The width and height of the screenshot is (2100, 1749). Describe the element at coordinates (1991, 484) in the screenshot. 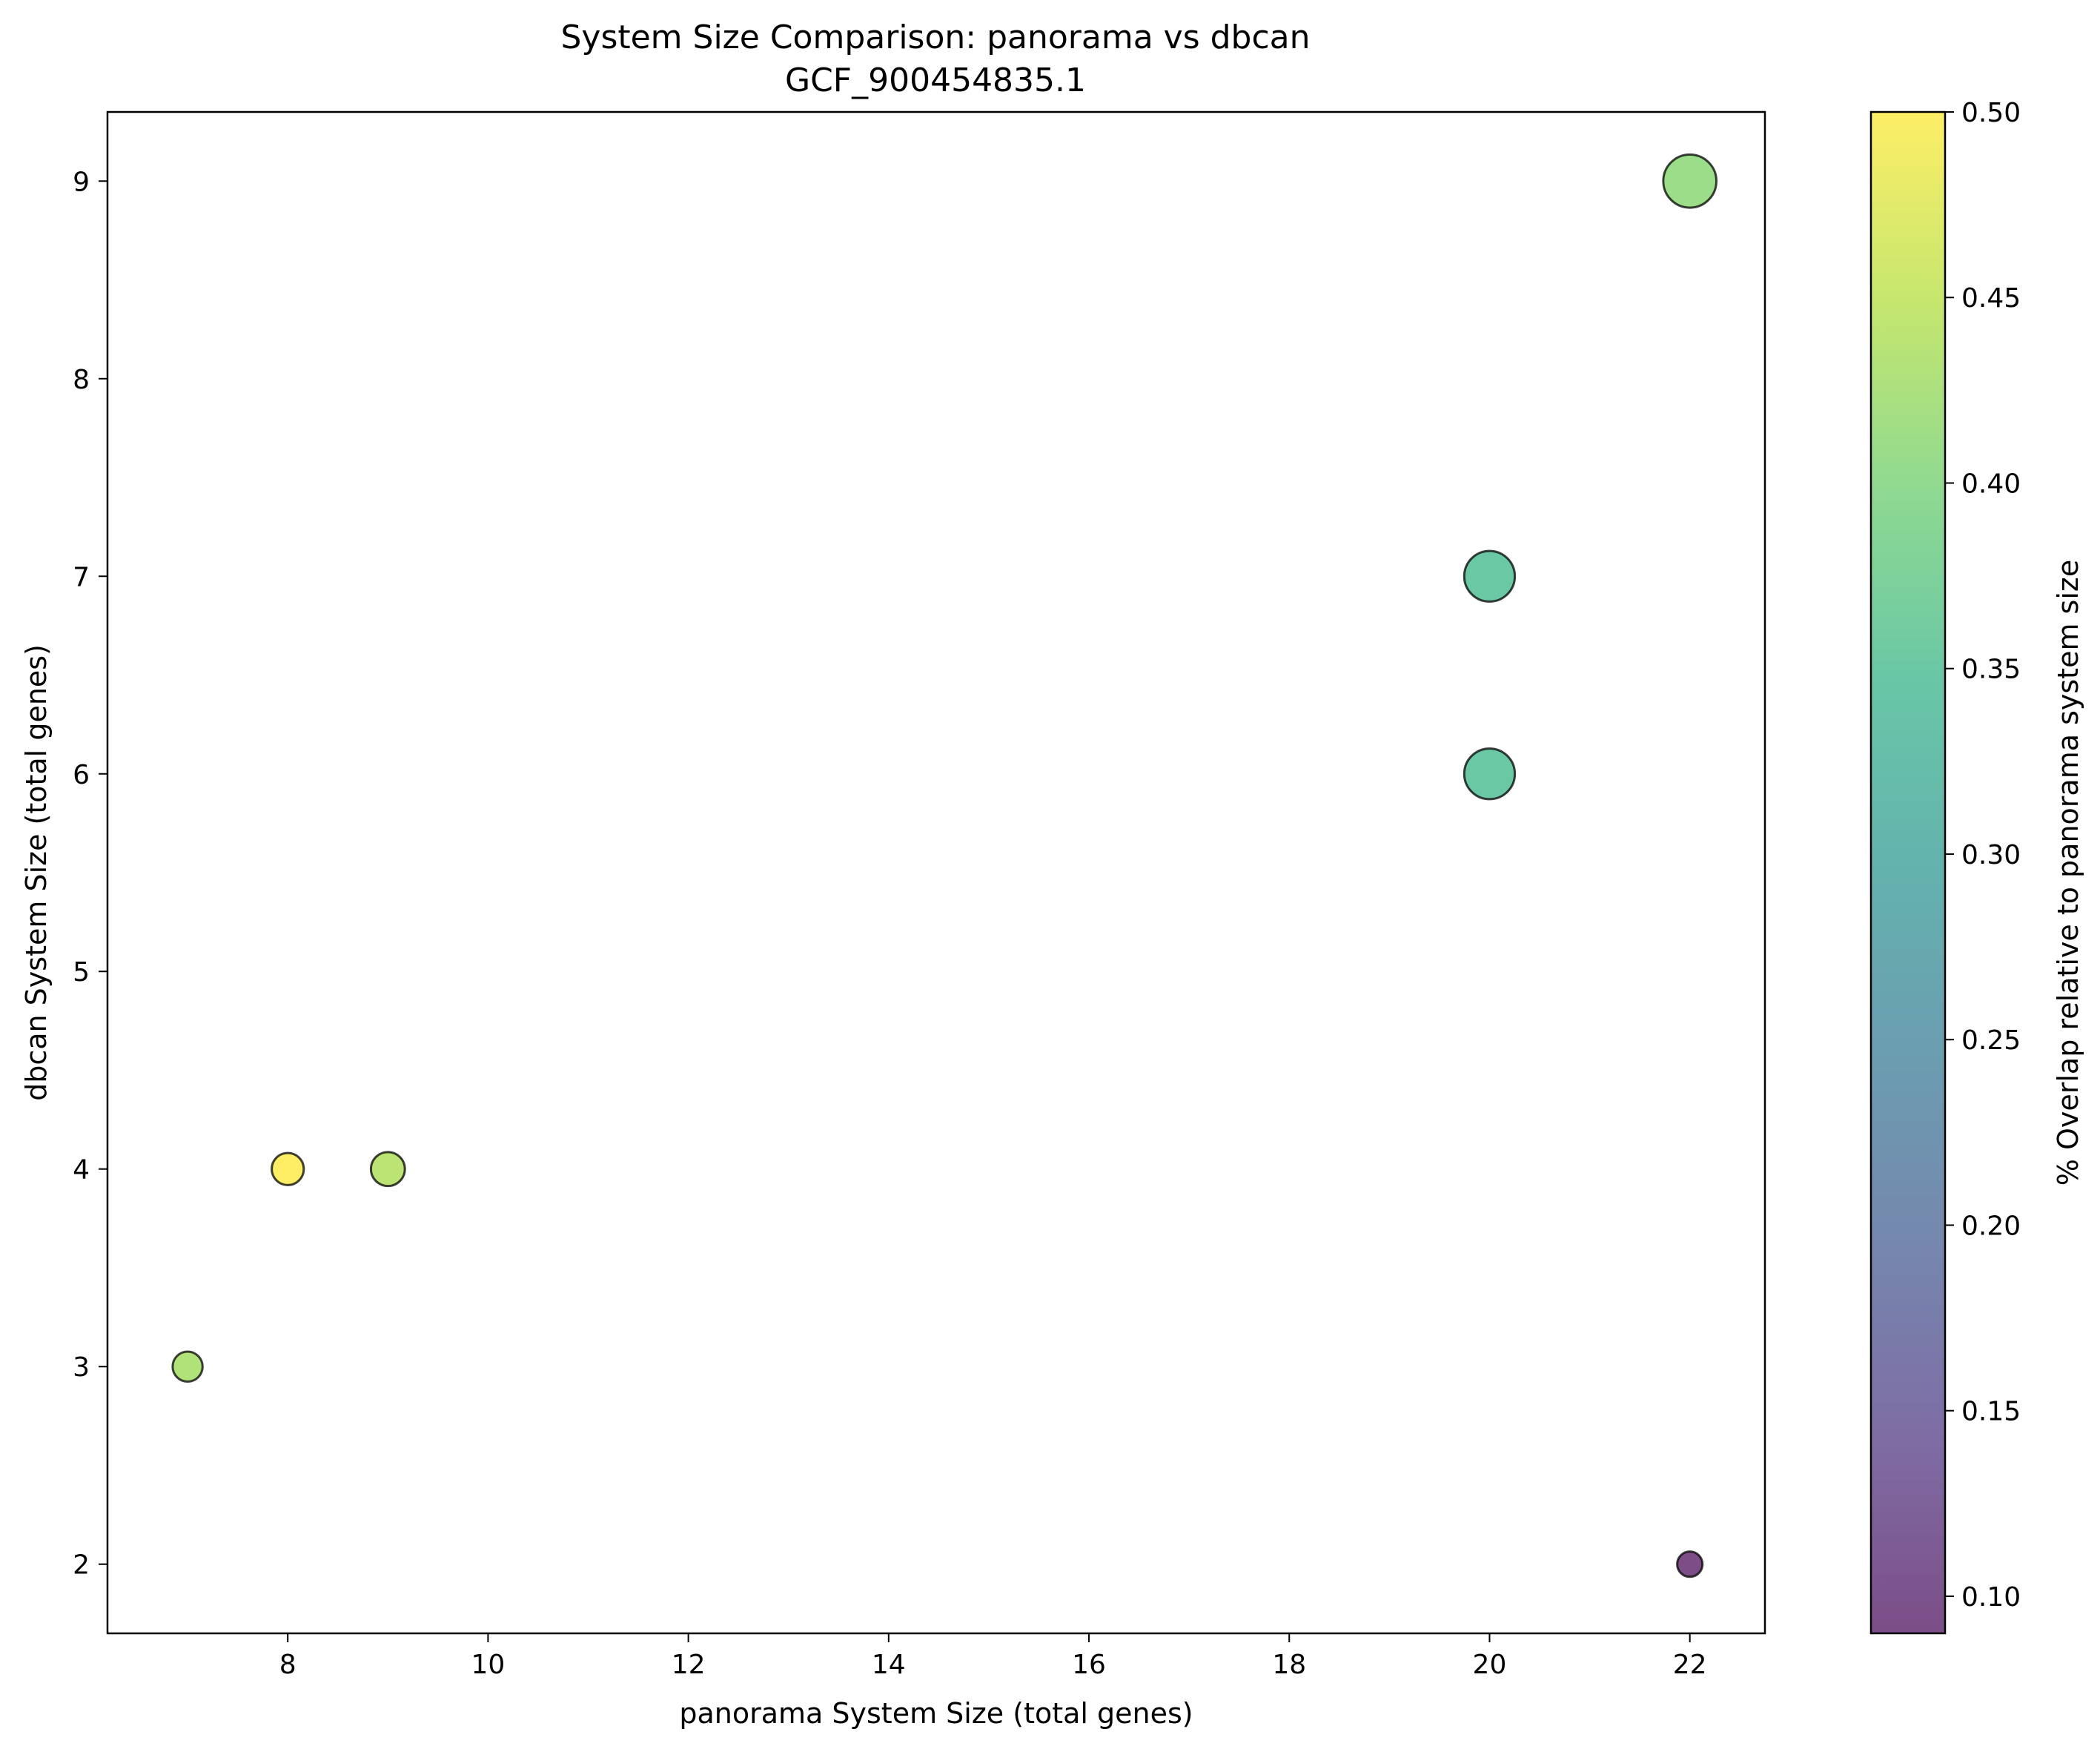

I see `colorbar-tick-label: 0.40` at that location.